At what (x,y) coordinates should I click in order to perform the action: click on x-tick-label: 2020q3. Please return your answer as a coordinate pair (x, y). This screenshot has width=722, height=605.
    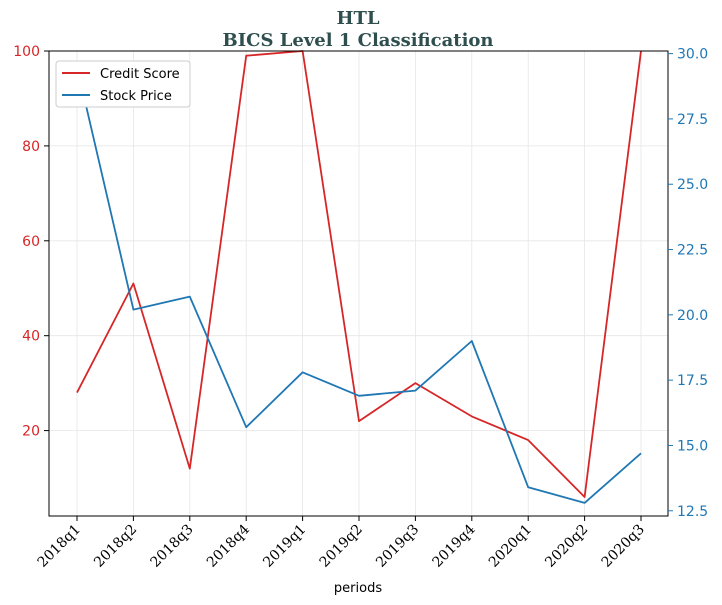
    Looking at the image, I should click on (623, 546).